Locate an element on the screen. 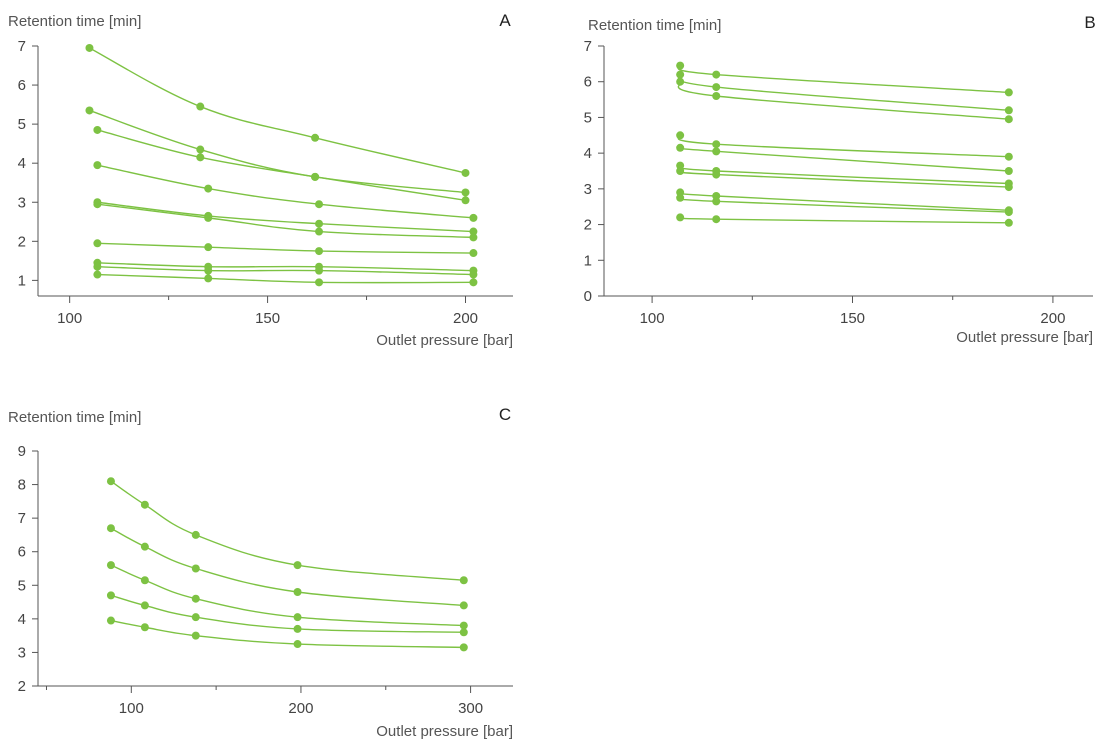  y-tick-label: 9 is located at coordinates (22, 451).